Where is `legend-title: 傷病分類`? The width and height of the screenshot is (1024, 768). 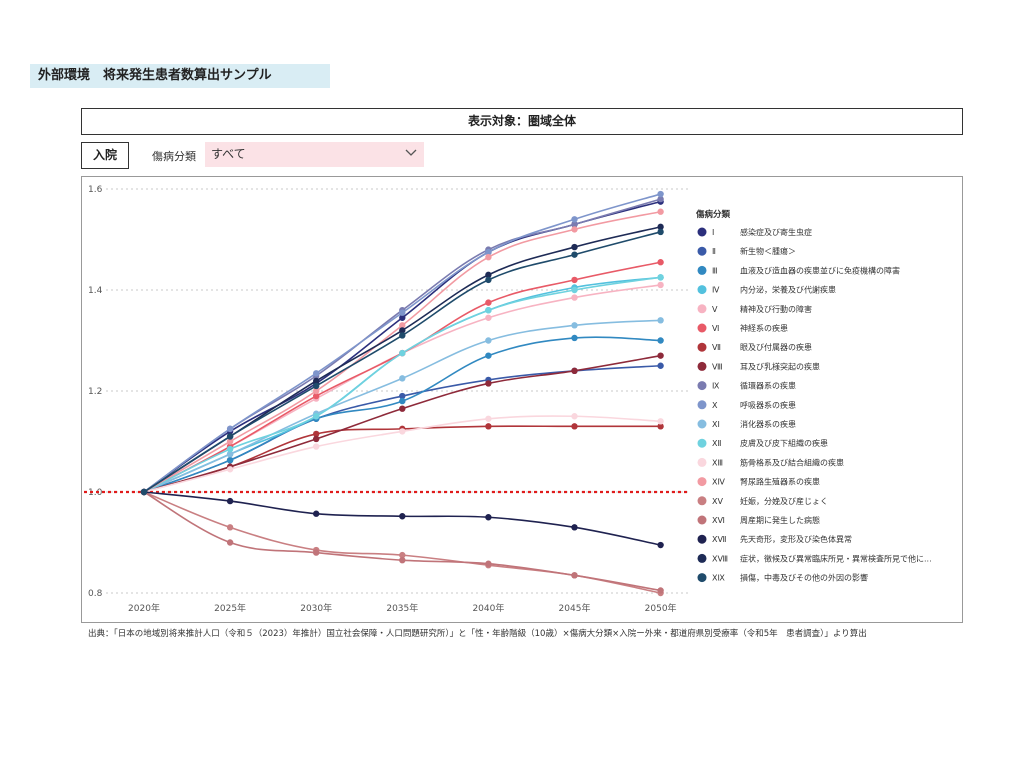 legend-title: 傷病分類 is located at coordinates (713, 214).